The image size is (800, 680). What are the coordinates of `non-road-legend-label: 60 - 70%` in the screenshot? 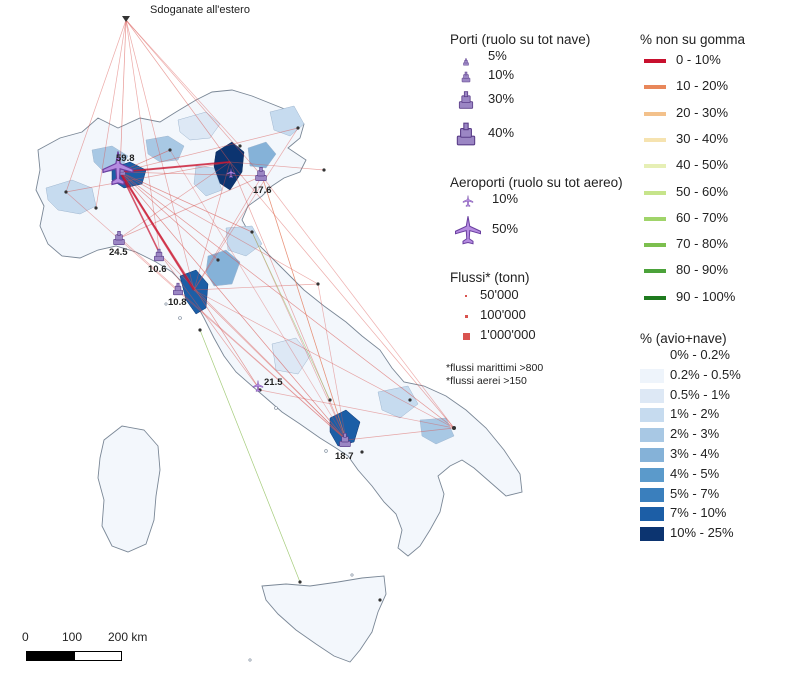 It's located at (702, 217).